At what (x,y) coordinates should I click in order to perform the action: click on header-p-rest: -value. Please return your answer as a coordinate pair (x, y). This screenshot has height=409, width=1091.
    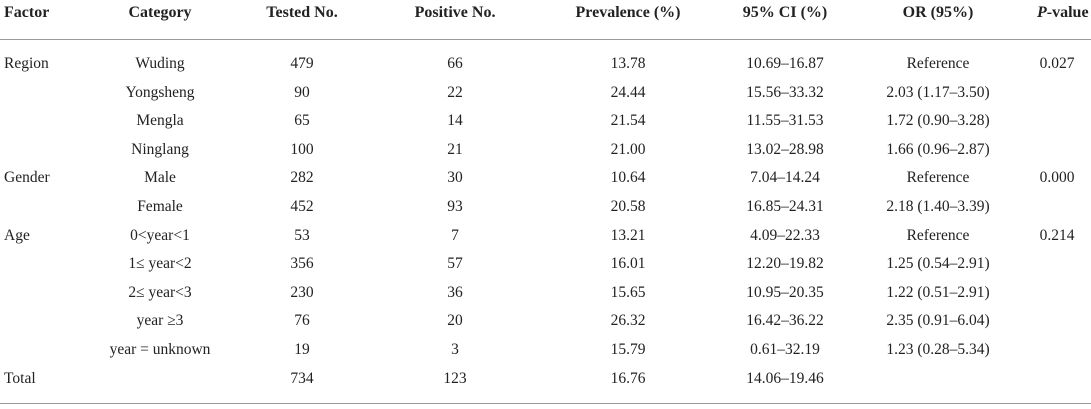
    Looking at the image, I should click on (1067, 12).